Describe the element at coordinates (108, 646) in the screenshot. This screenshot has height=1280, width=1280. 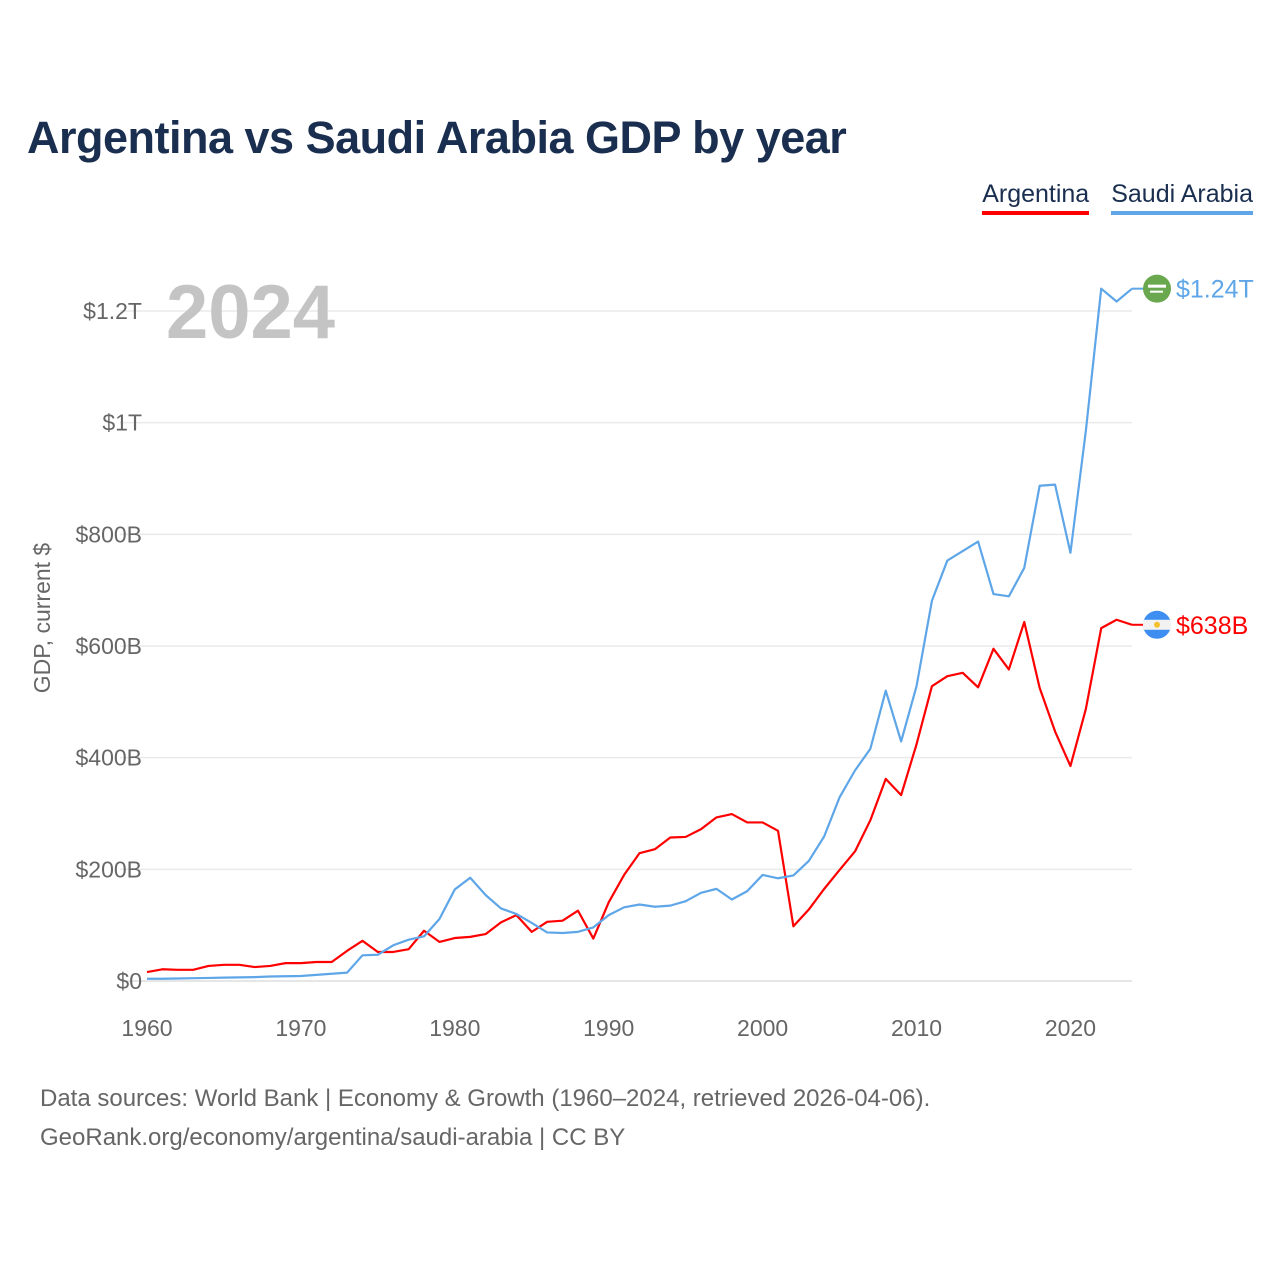
I see `y-tick-label: $600B` at that location.